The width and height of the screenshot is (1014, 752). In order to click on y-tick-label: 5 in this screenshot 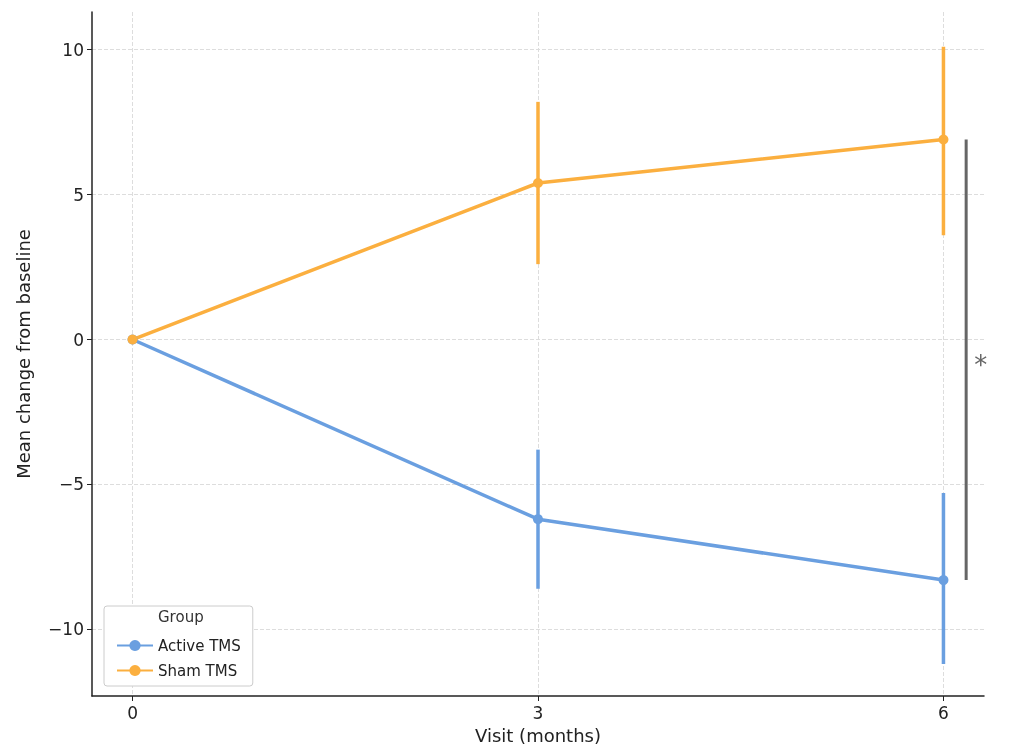, I will do `click(78, 194)`.